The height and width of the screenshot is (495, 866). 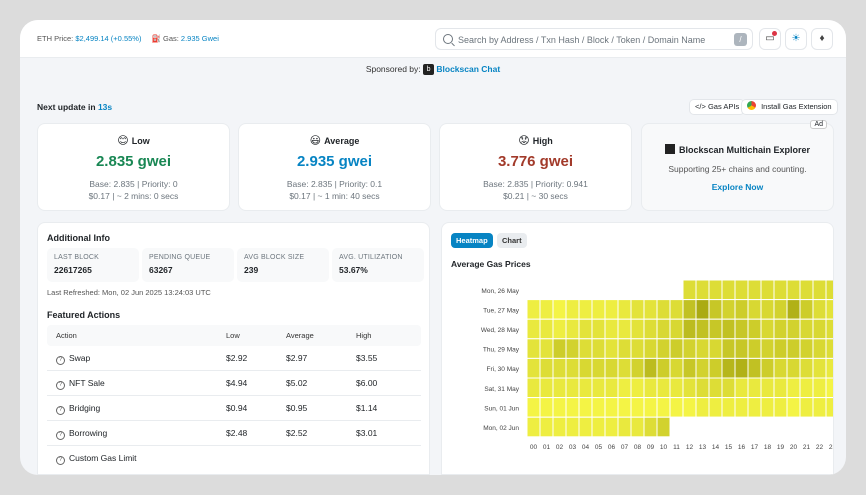 I want to click on tab-heatmap: Heatmap, so click(x=472, y=240).